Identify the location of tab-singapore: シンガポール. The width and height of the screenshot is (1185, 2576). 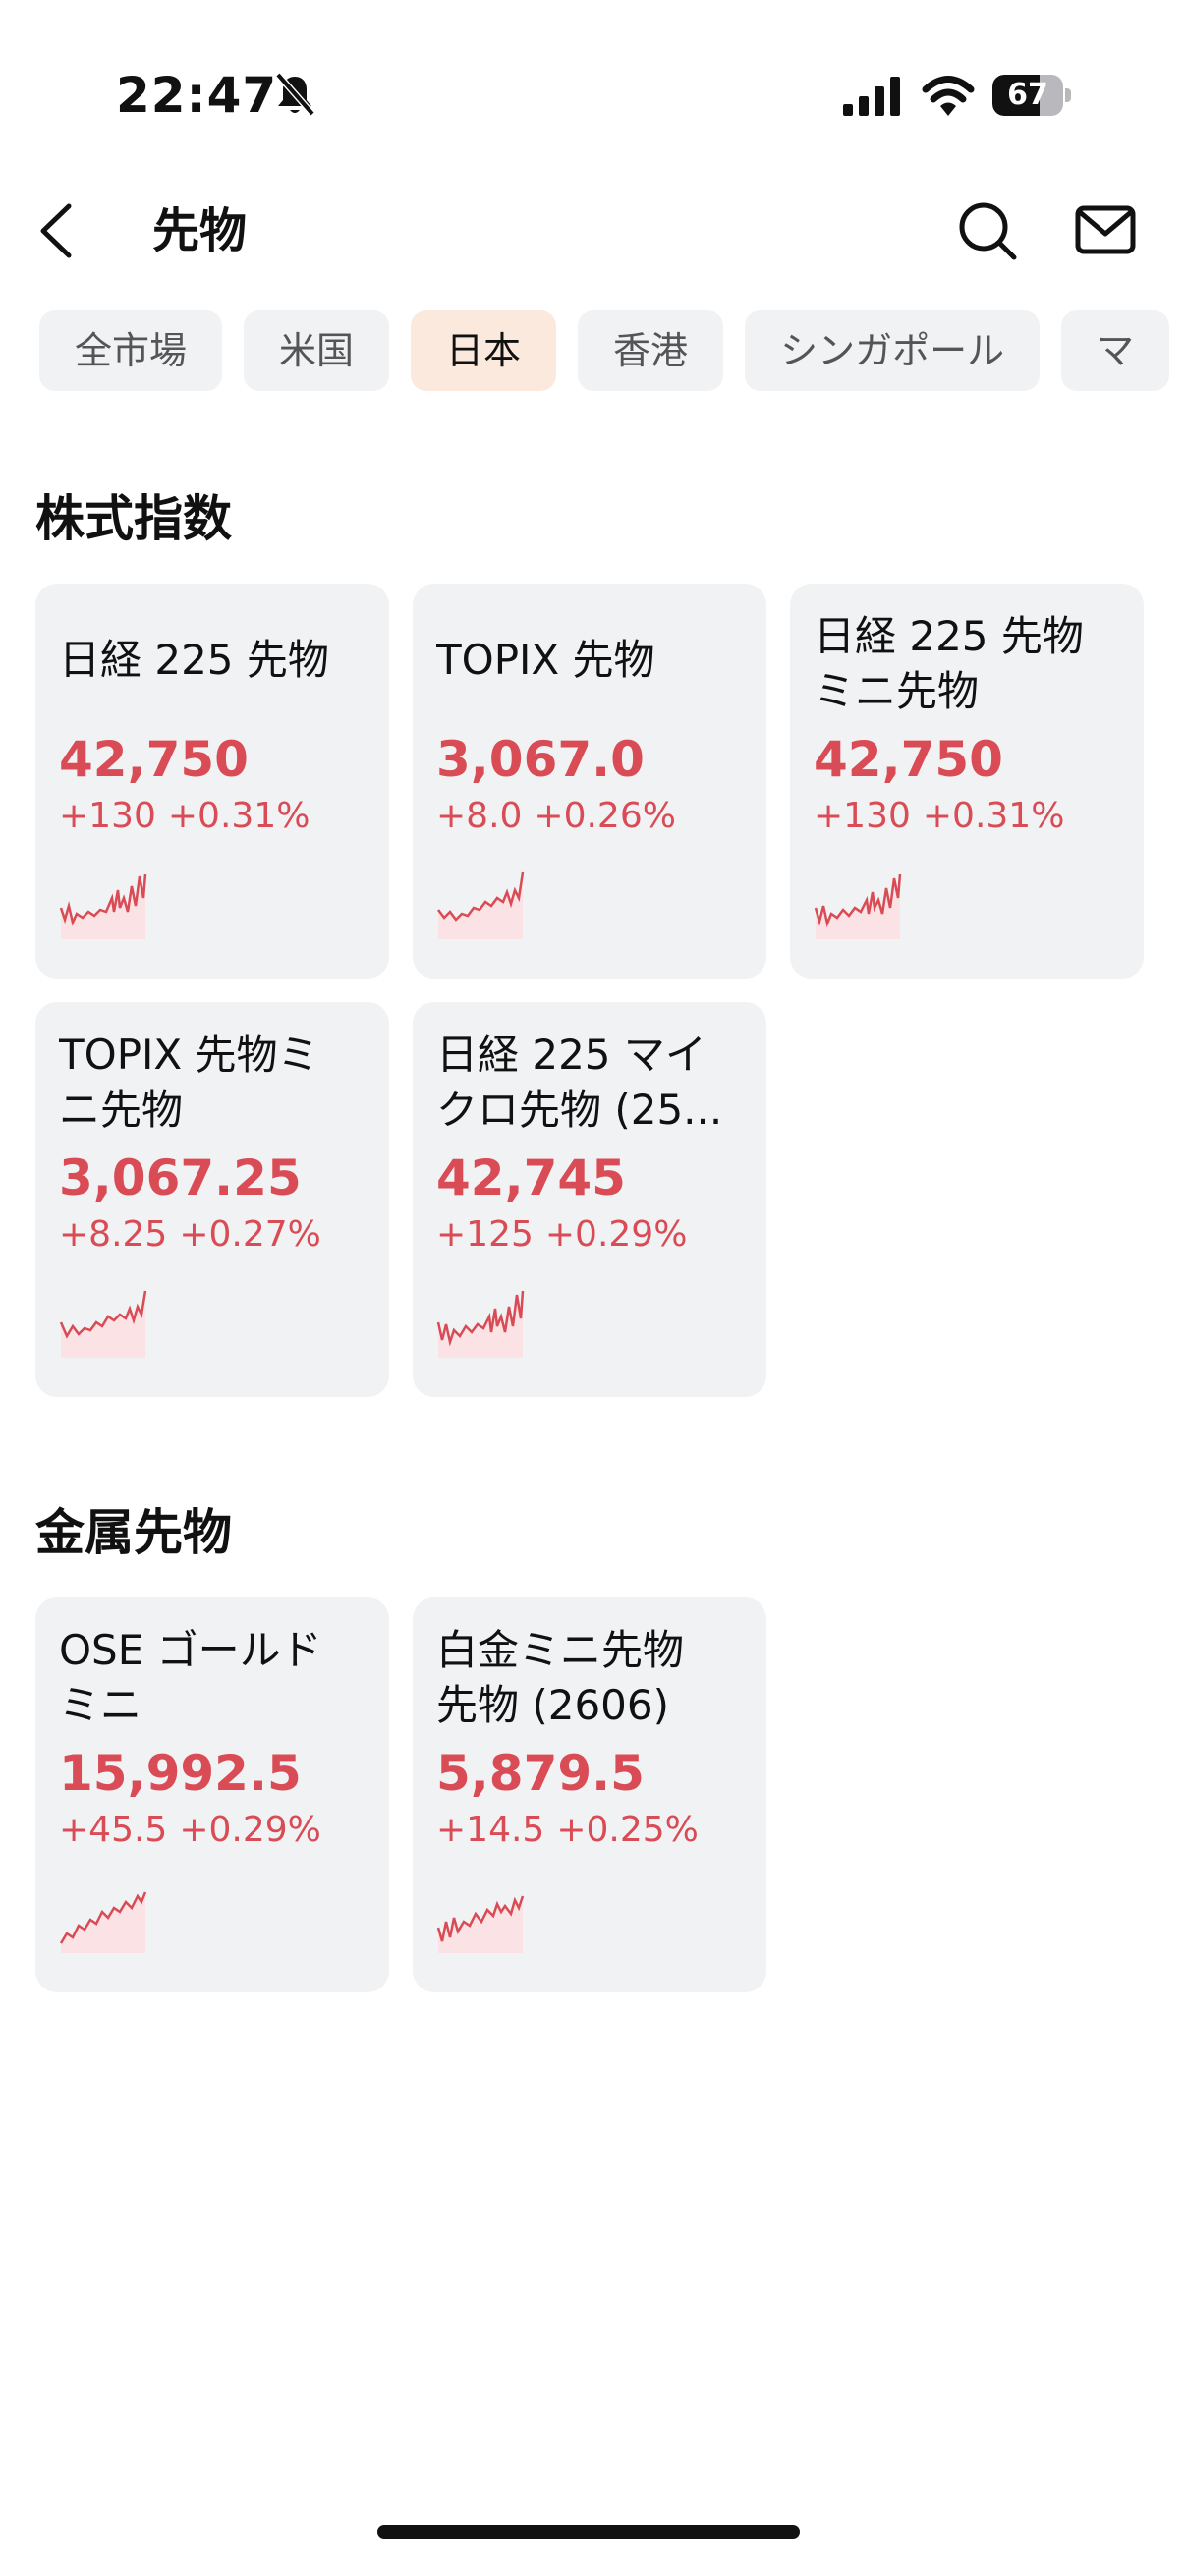
(893, 350).